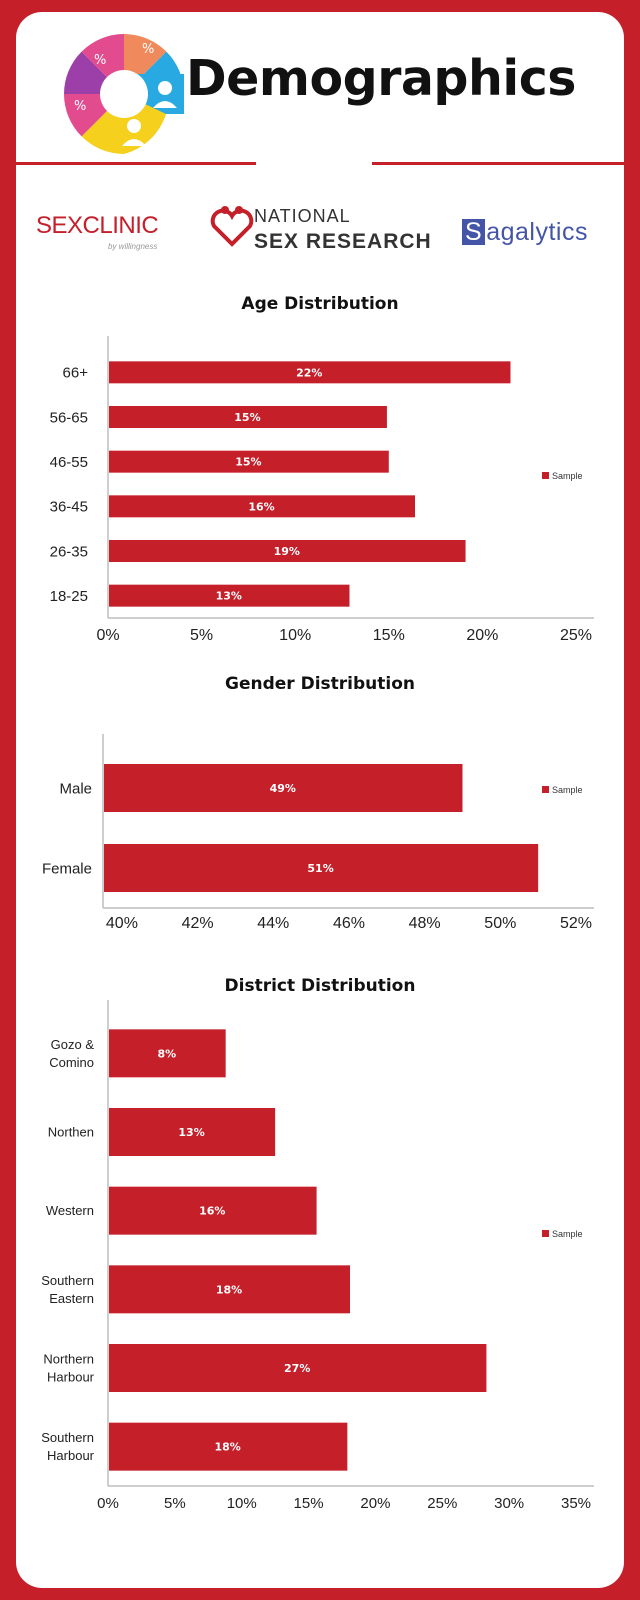  Describe the element at coordinates (71, 1053) in the screenshot. I see `category-label: Gozo & Comino` at that location.